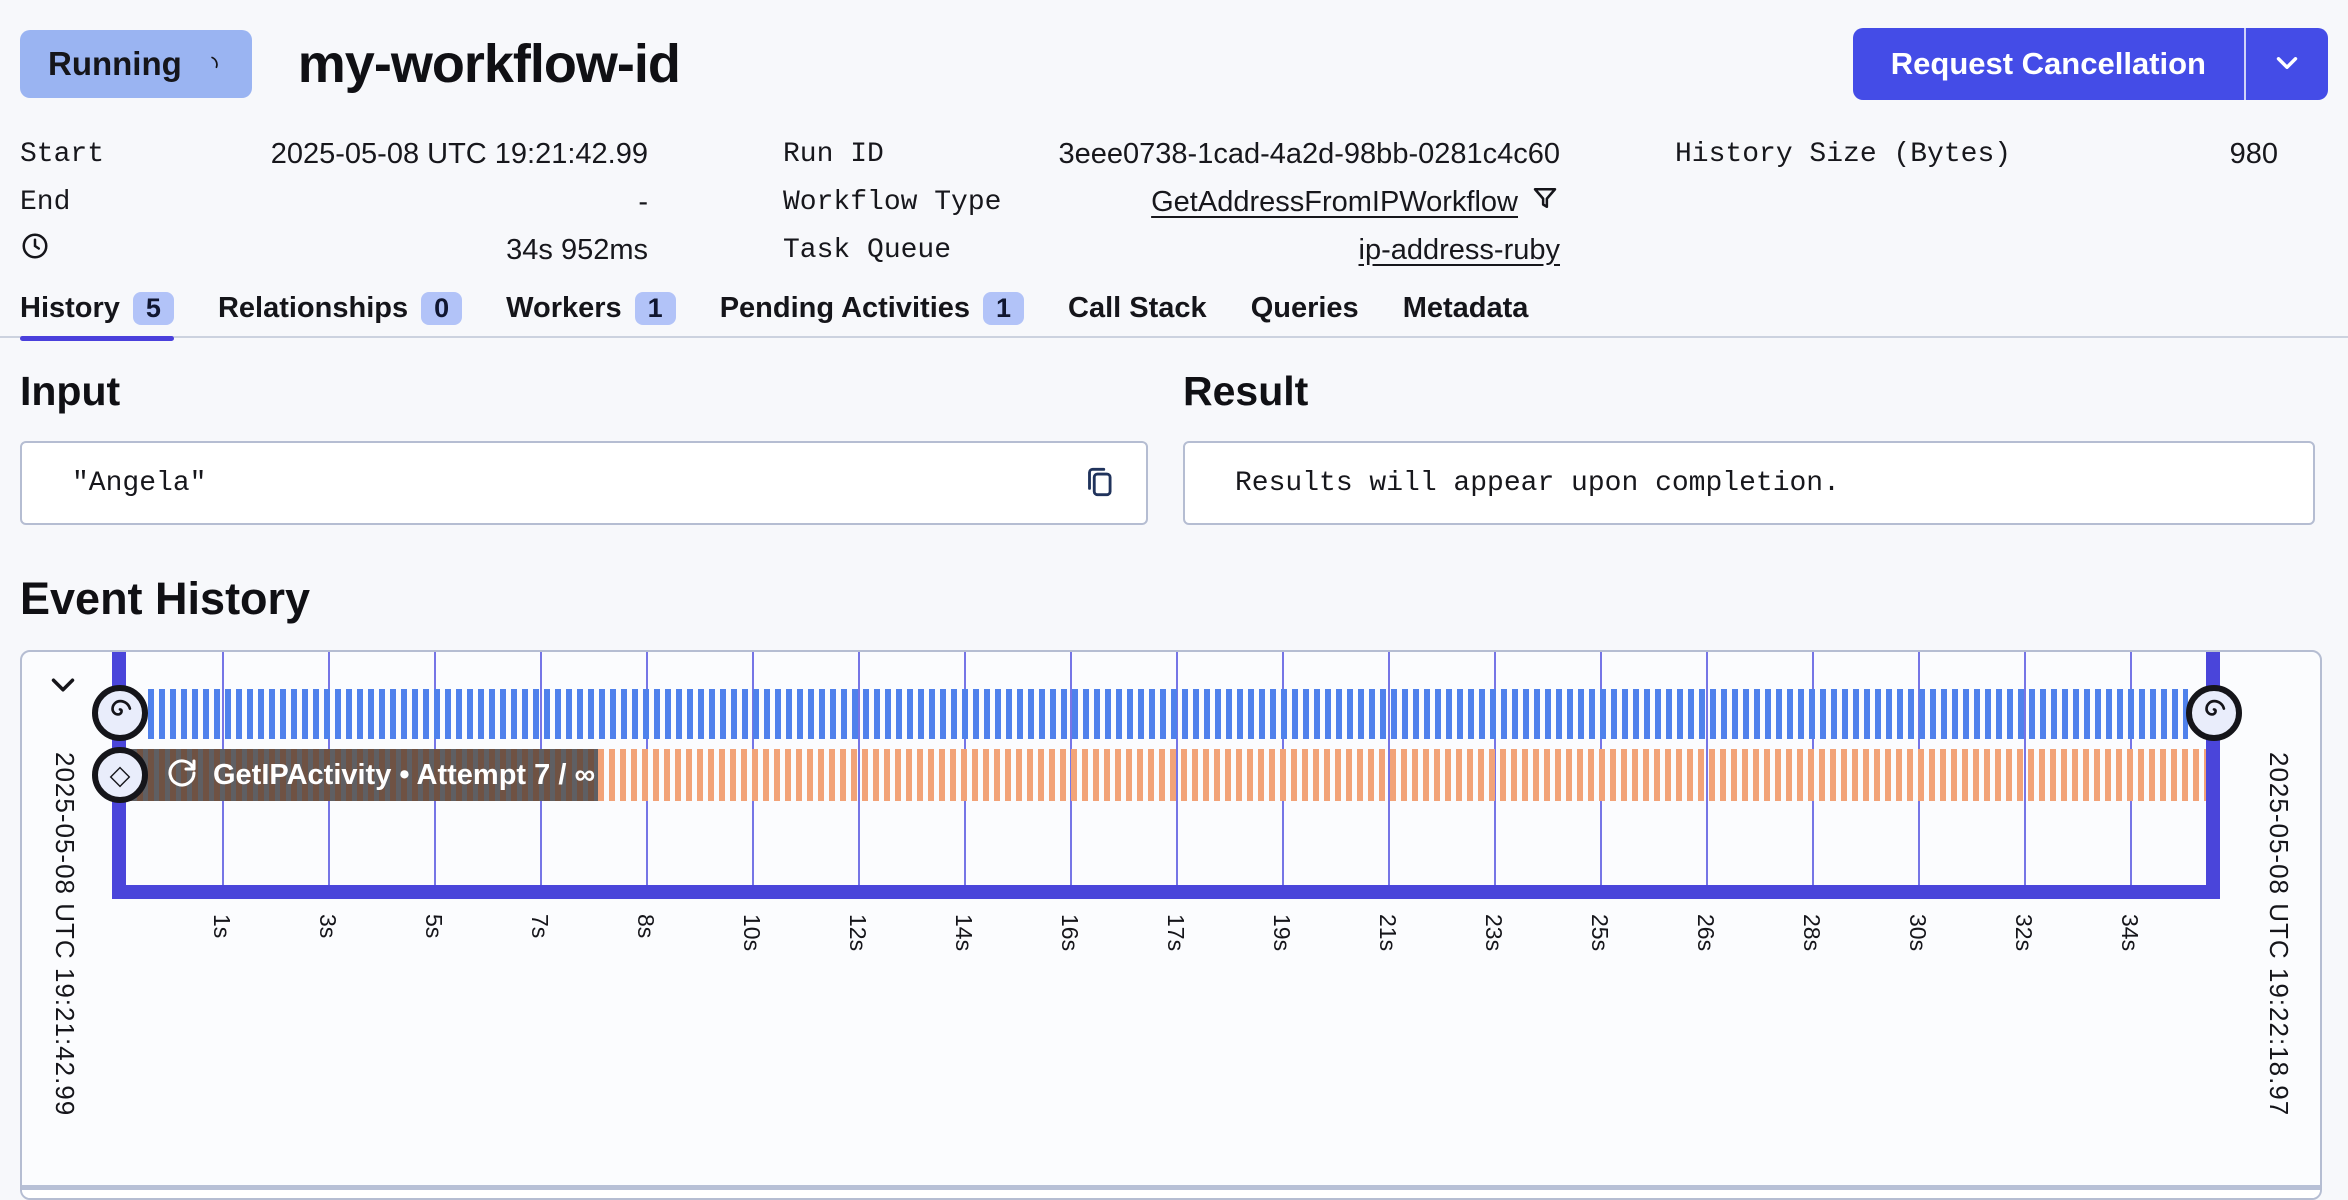  What do you see at coordinates (2279, 934) in the screenshot?
I see `timeline-end-timestamp: 2025-05-08 UTC 19:22:18.97` at bounding box center [2279, 934].